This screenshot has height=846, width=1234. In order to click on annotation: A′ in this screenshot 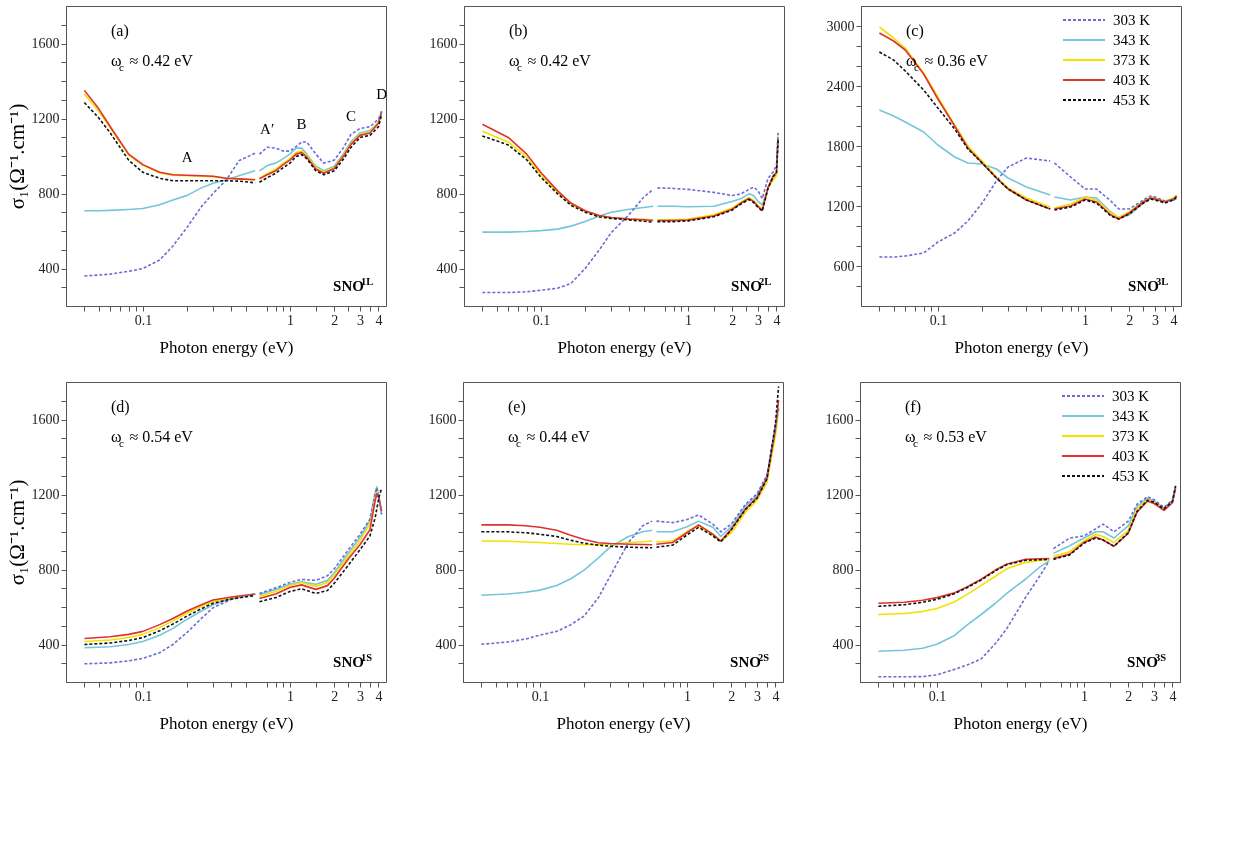, I will do `click(267, 129)`.